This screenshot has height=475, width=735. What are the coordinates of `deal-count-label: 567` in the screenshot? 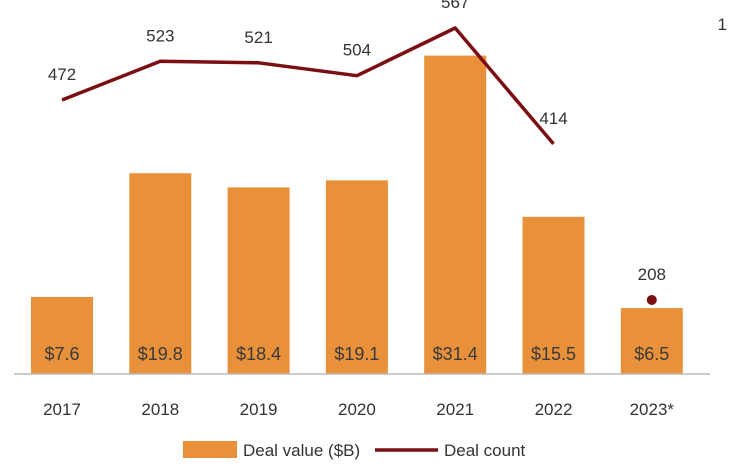 It's located at (455, 6).